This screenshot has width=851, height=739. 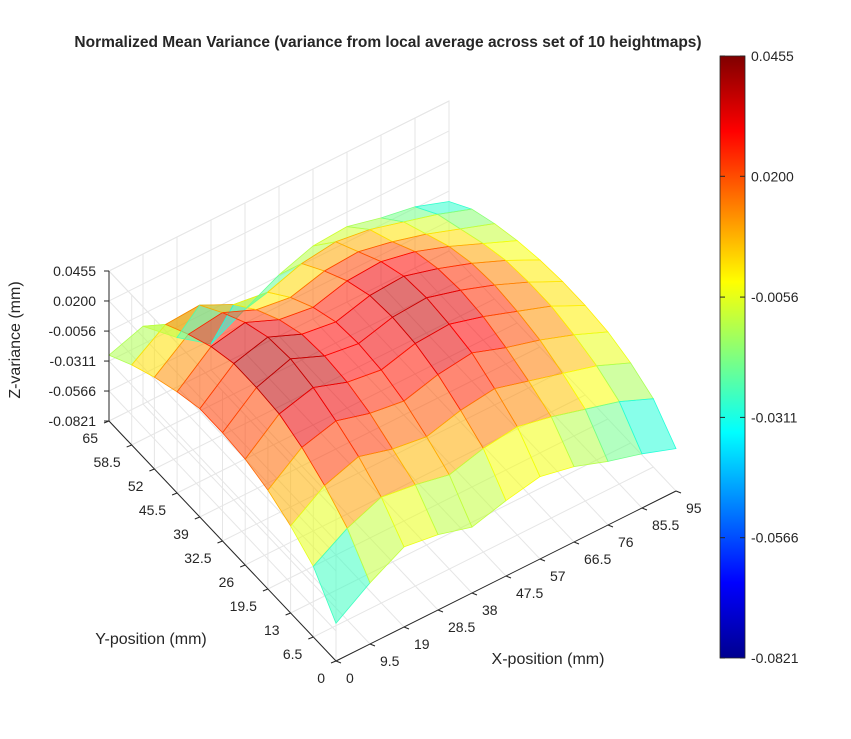 What do you see at coordinates (293, 654) in the screenshot?
I see `y-tick-label: 6.5` at bounding box center [293, 654].